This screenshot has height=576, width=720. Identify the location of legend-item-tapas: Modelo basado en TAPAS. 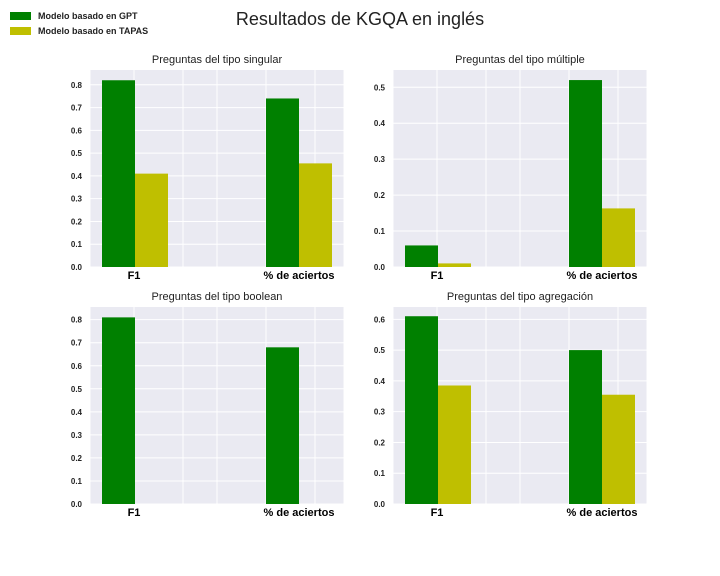
(79, 30).